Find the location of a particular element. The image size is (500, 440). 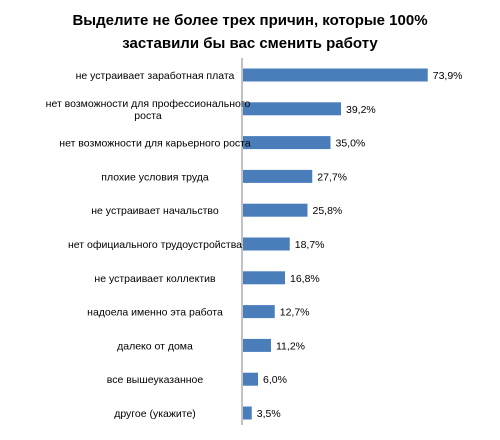

category-label-1-line-1: роста is located at coordinates (148, 116).